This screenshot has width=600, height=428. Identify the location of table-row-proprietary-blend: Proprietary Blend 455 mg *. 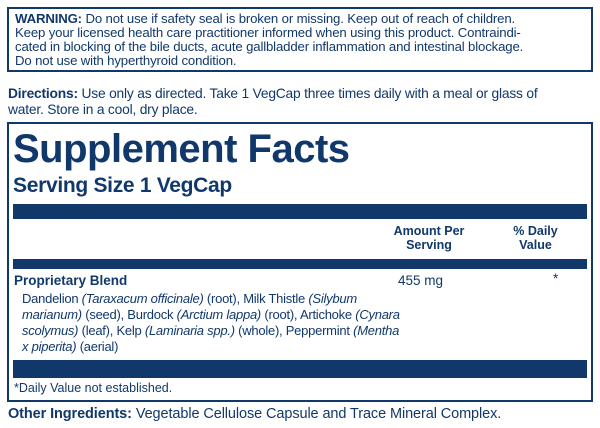
(300, 279).